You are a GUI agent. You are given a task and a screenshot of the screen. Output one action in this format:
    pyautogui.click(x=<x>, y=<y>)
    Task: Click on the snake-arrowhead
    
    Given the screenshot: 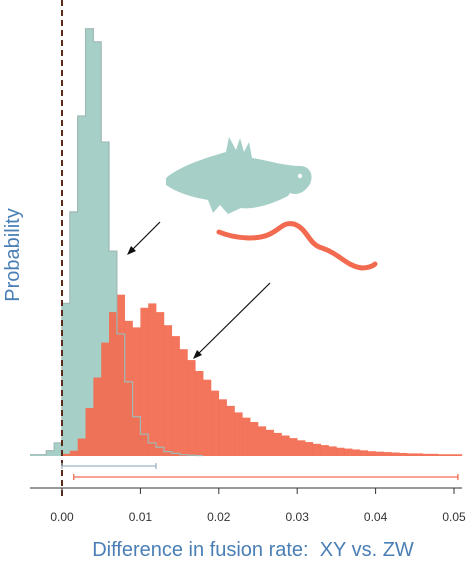 What is the action you would take?
    pyautogui.click(x=197, y=354)
    